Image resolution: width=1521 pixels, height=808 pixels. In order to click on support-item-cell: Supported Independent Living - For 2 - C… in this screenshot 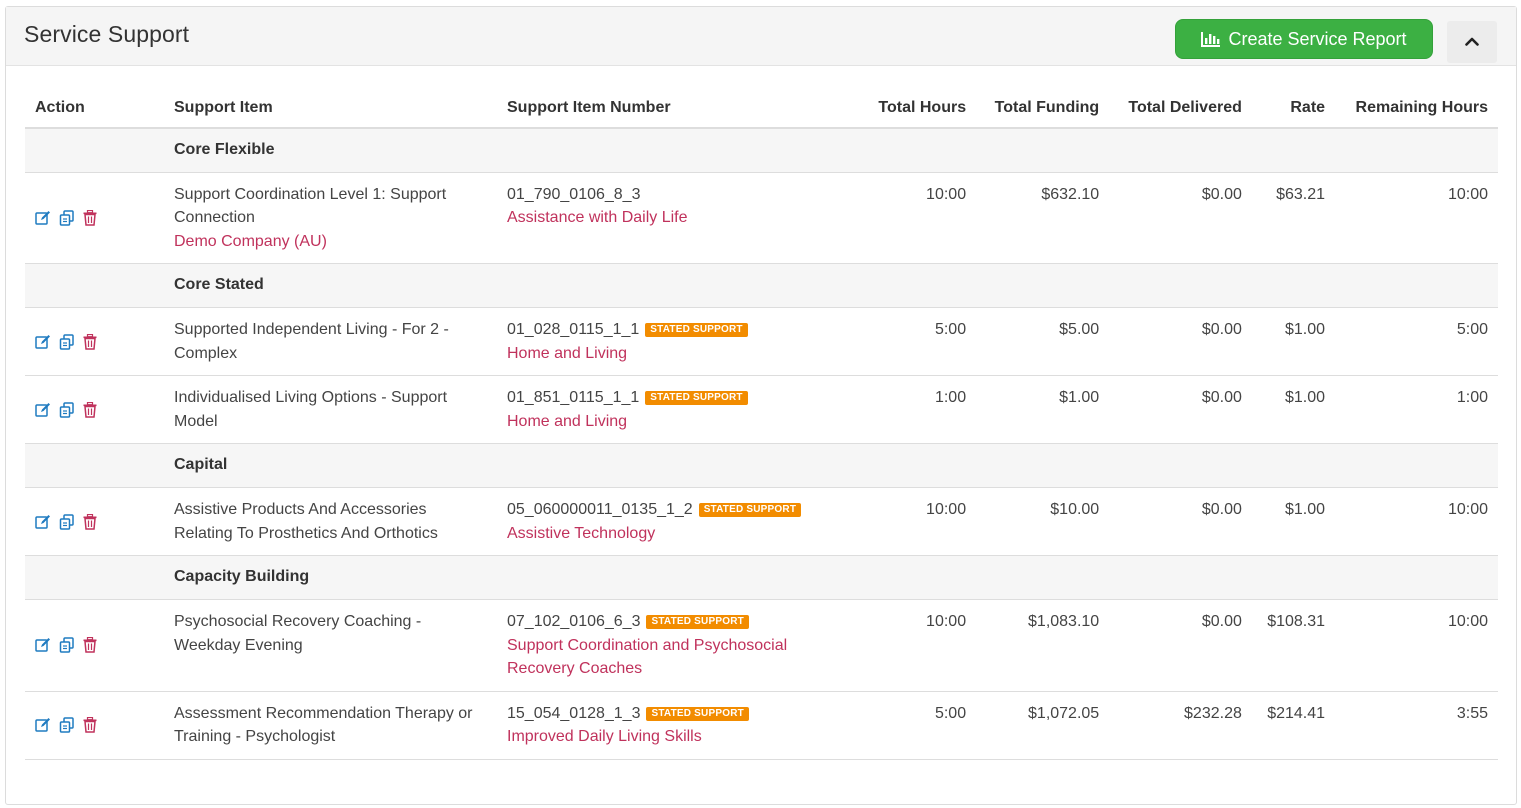, I will do `click(330, 341)`.